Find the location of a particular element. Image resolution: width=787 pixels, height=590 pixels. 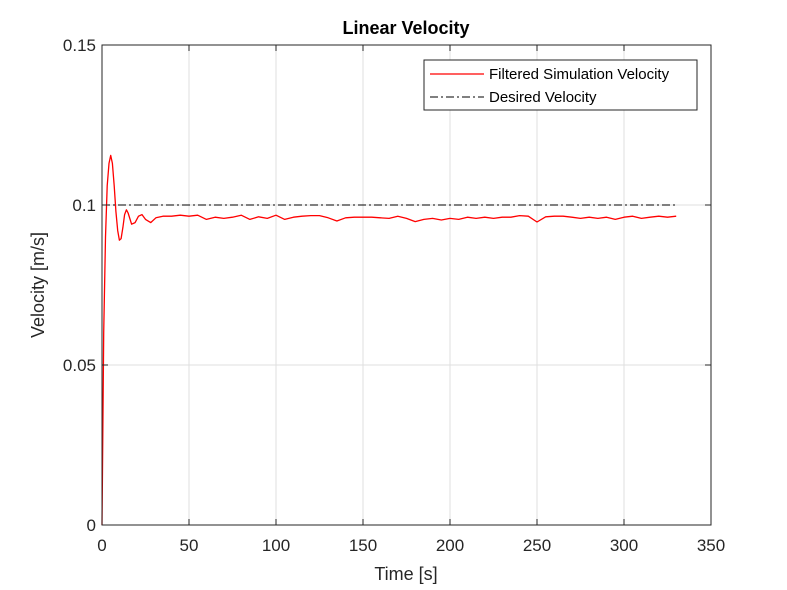

legend-label-filtered-velocity: Filtered Simulation Velocity is located at coordinates (579, 74).